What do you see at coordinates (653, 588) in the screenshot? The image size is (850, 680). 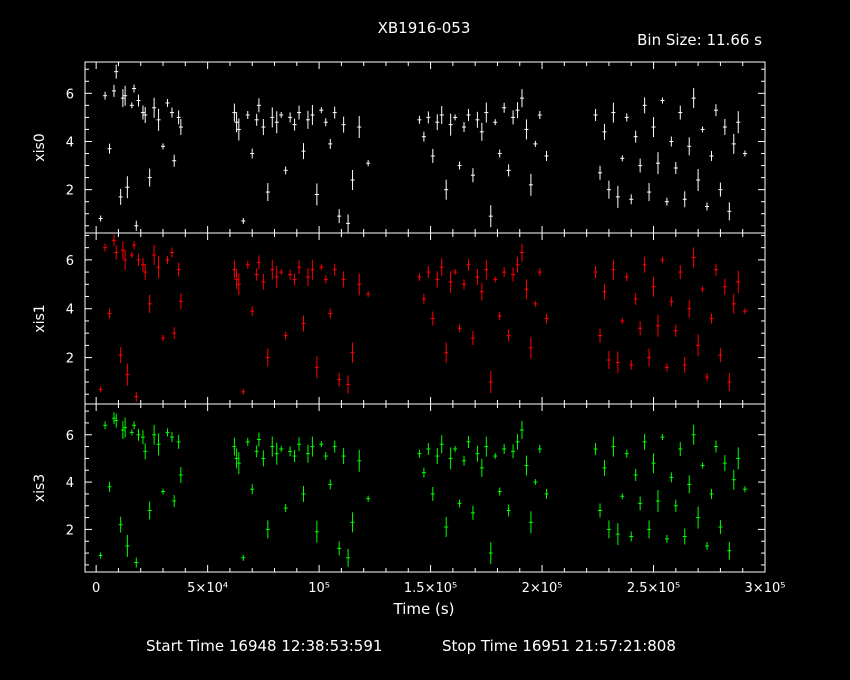 I see `x-tick-label: 2.5×10⁵` at bounding box center [653, 588].